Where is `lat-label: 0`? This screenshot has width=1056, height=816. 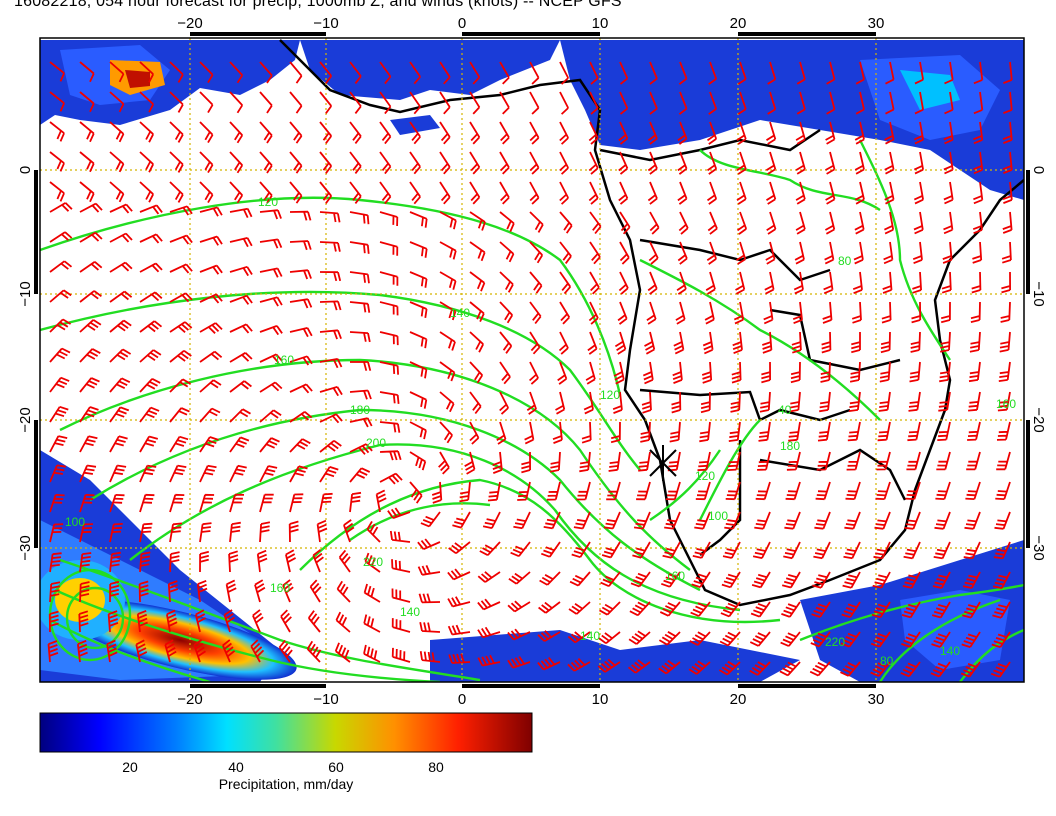
lat-label: 0 is located at coordinates (25, 170).